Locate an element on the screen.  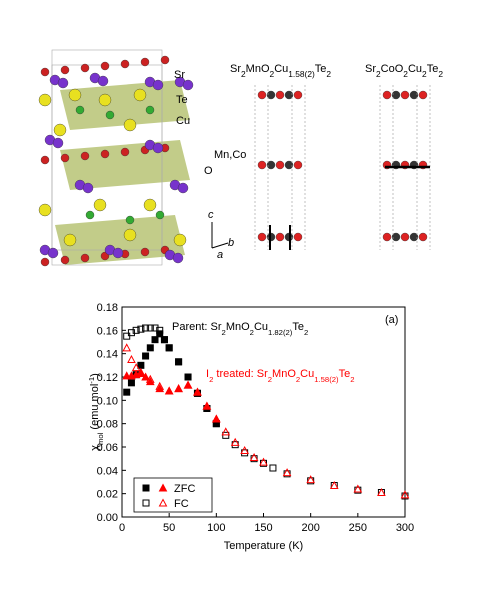
text-part: -1 is located at coordinates (91, 380).